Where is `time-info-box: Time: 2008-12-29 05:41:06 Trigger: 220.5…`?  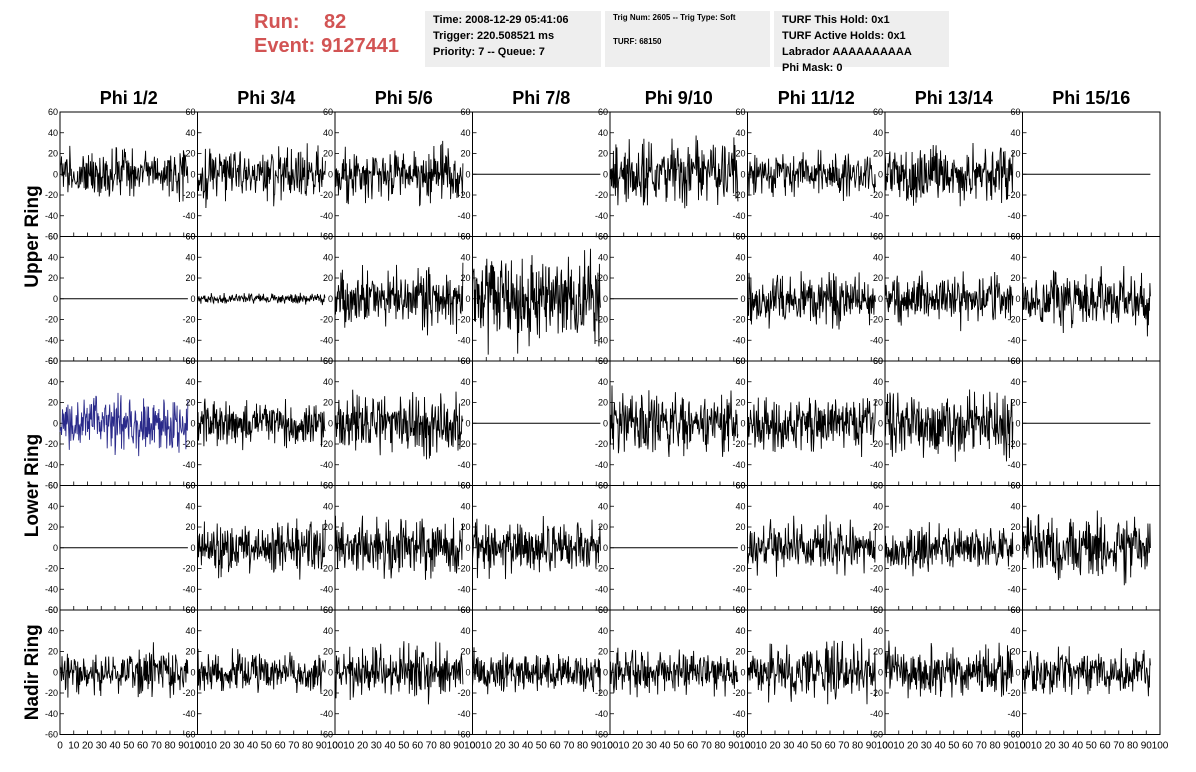
time-info-box: Time: 2008-12-29 05:41:06 Trigger: 220.5… is located at coordinates (513, 39).